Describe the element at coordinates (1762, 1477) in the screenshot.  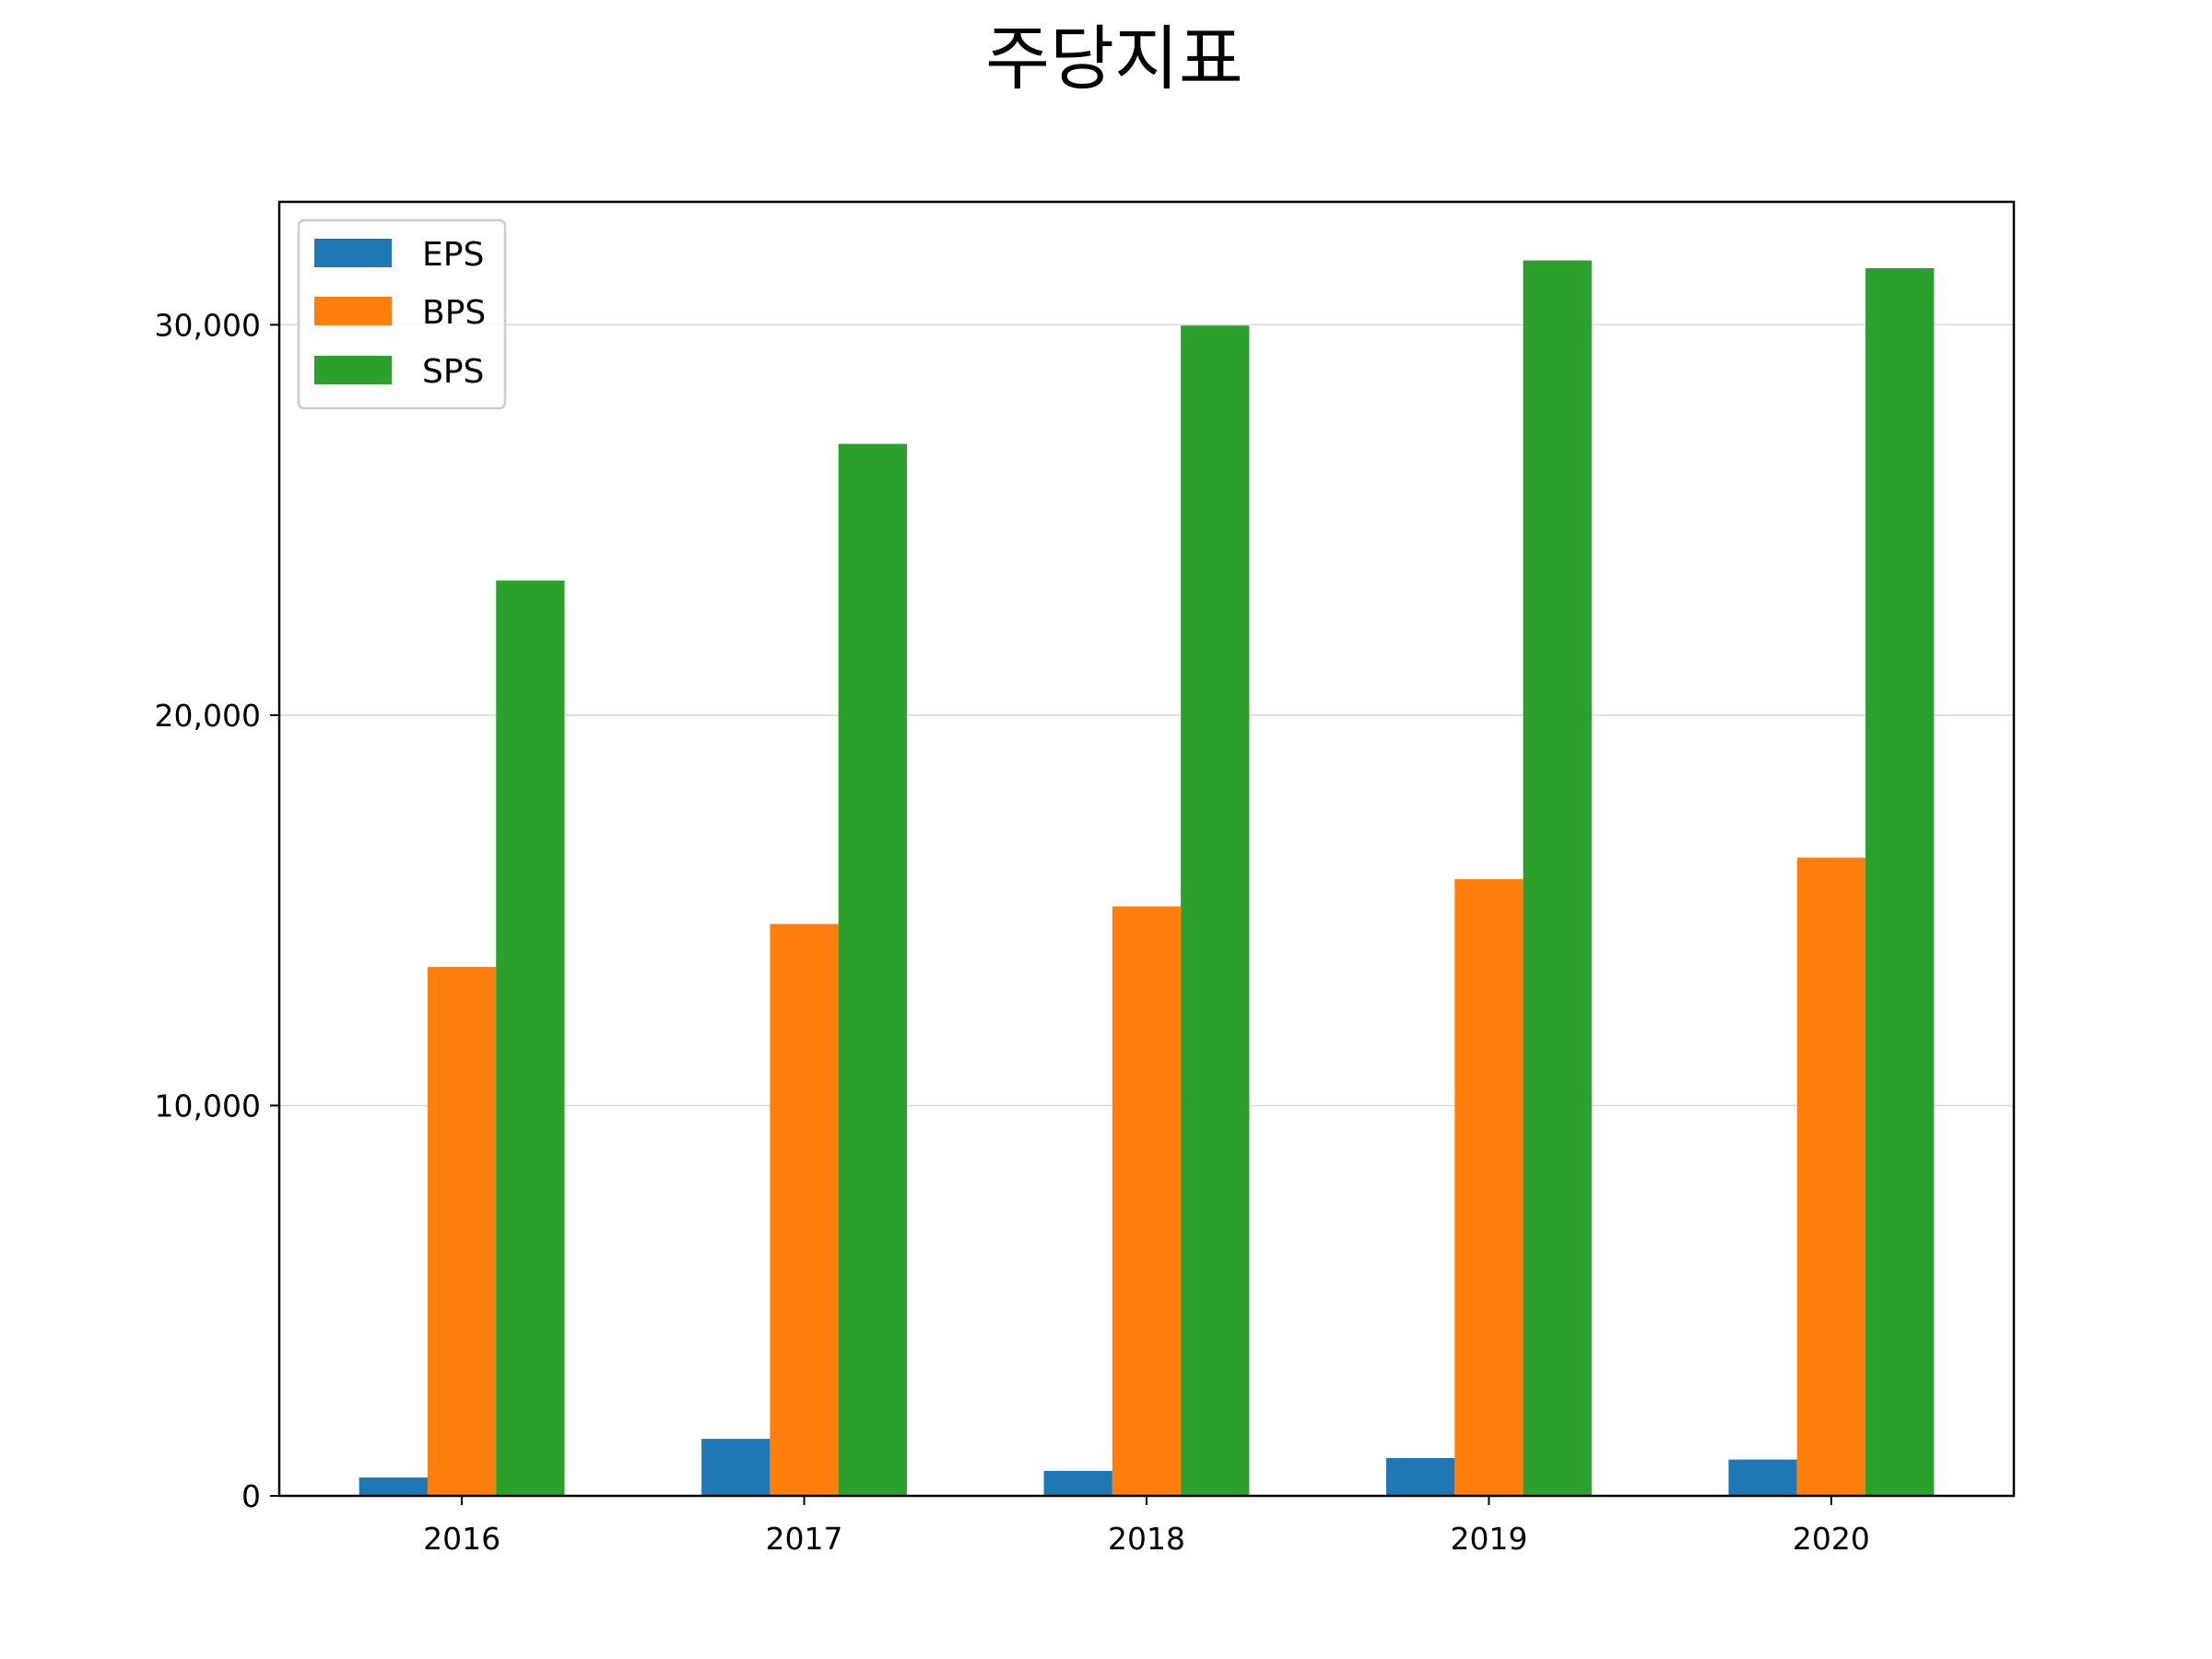
I see `bar-eps-2020` at that location.